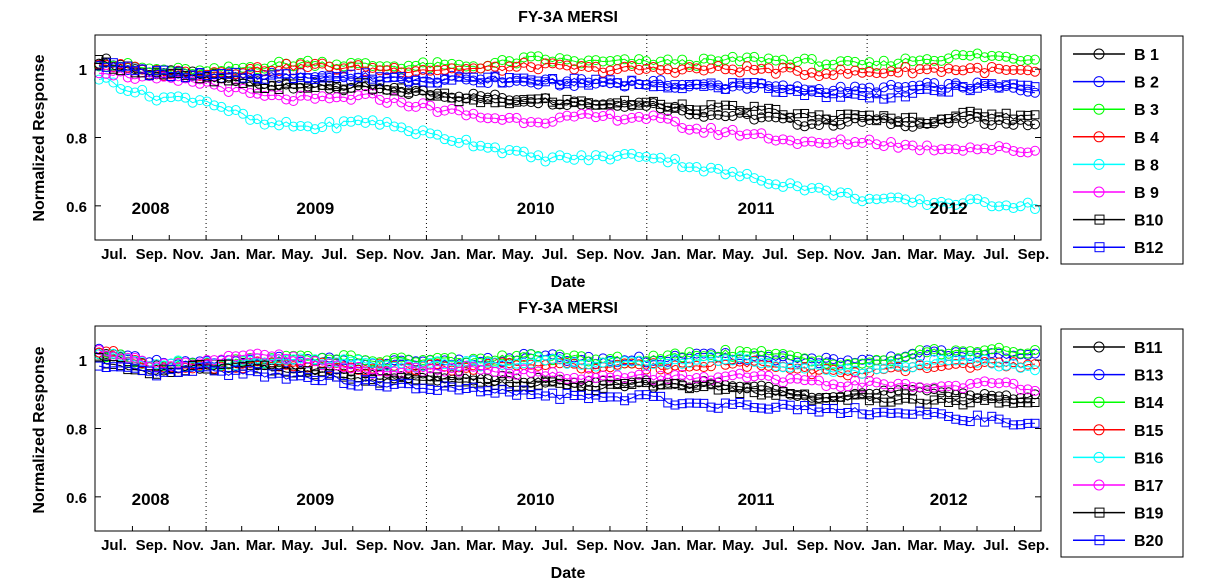 The height and width of the screenshot is (582, 1220). Describe the element at coordinates (1148, 348) in the screenshot. I see `legend-label: B11` at that location.